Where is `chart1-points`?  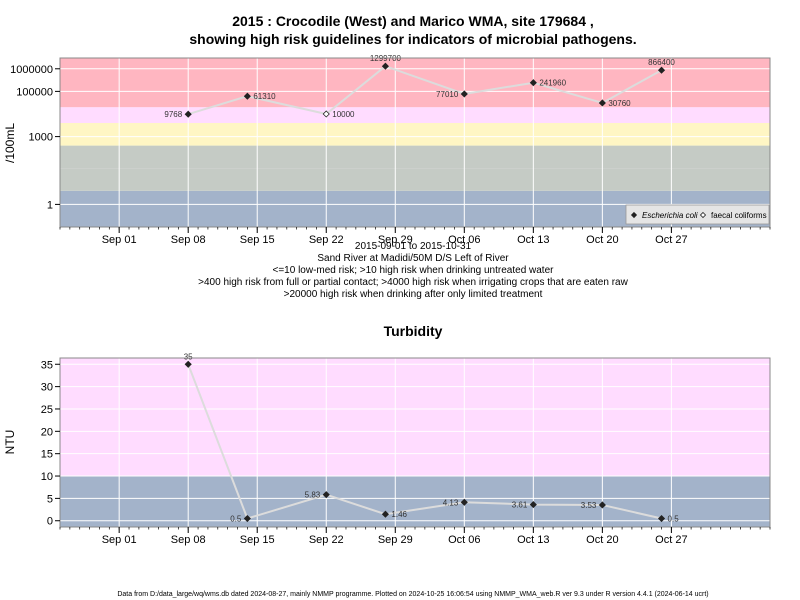
chart1-points is located at coordinates (425, 90).